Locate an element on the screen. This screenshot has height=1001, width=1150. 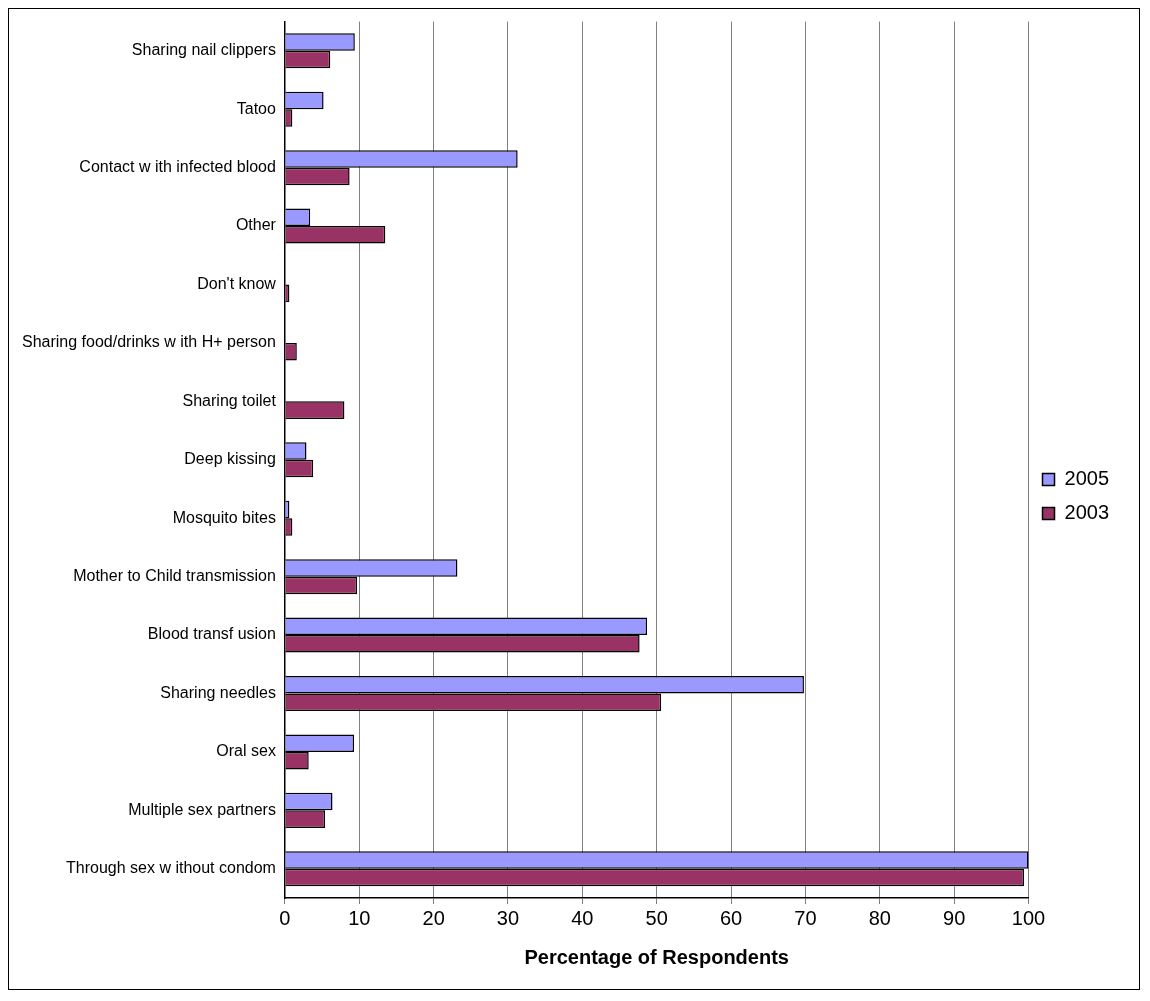
y-tick-label: Mother to Child transmission is located at coordinates (174, 576).